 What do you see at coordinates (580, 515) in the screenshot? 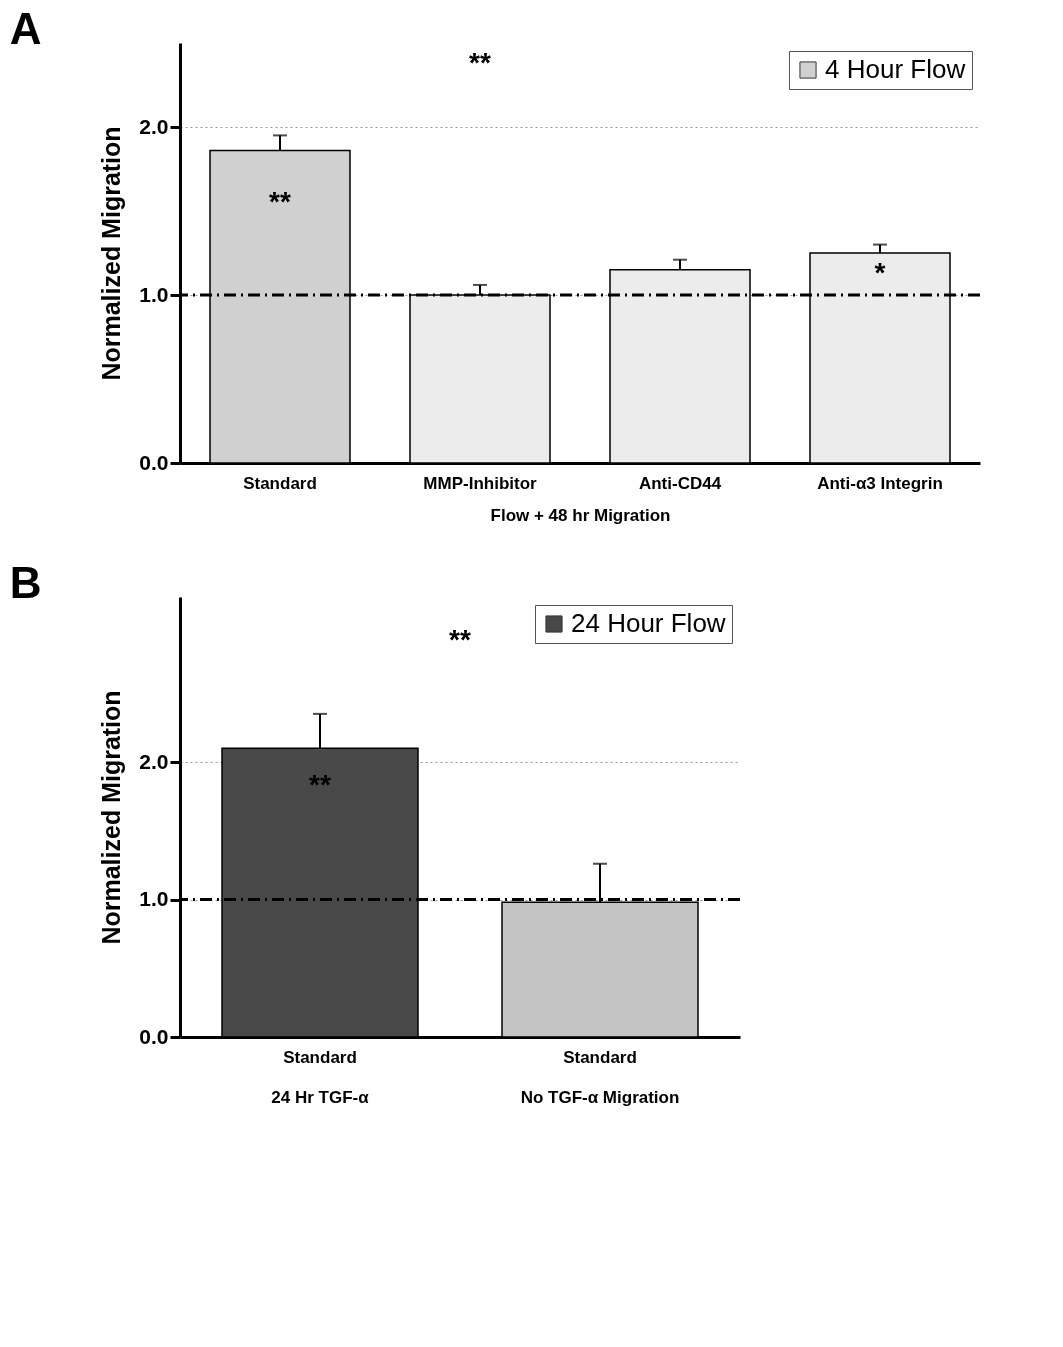
I see `x-axis-title: Flow + 48 hr Migration` at bounding box center [580, 515].